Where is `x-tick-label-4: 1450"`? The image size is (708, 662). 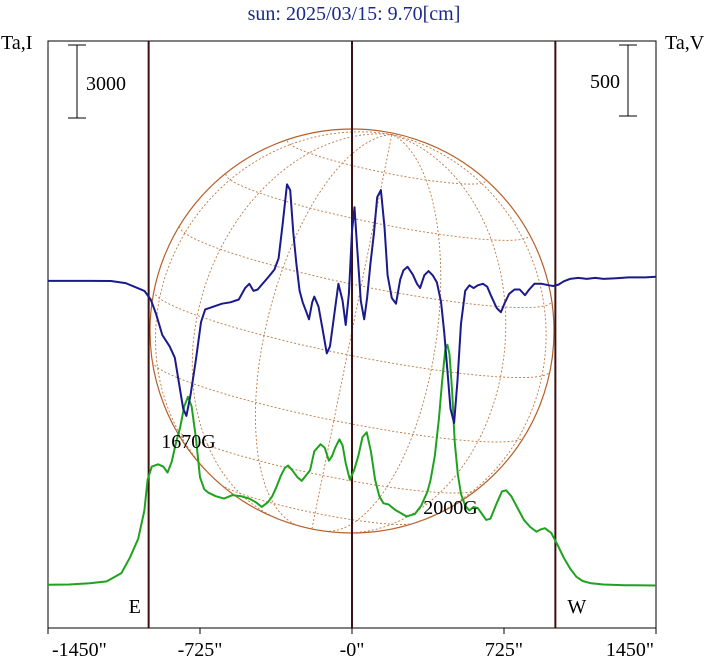 x-tick-label-4: 1450" is located at coordinates (630, 650).